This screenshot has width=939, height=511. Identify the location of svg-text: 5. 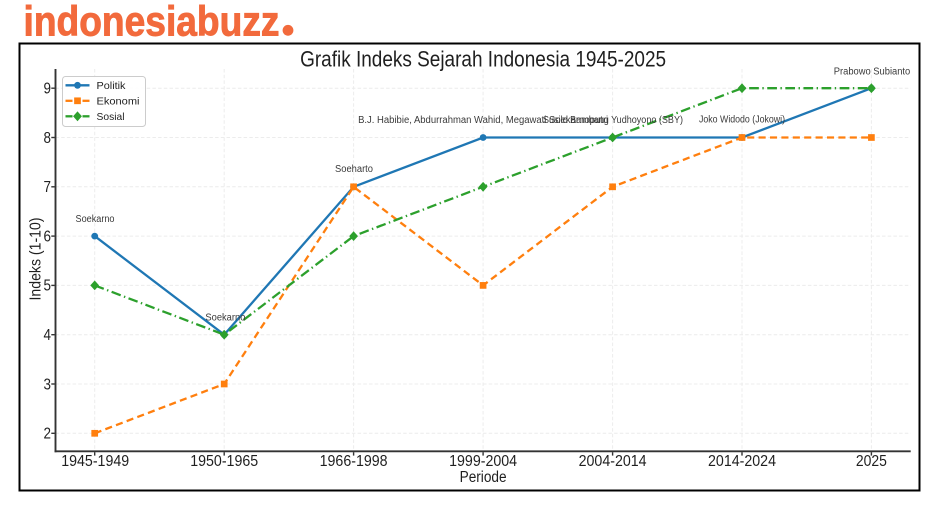
(48, 286).